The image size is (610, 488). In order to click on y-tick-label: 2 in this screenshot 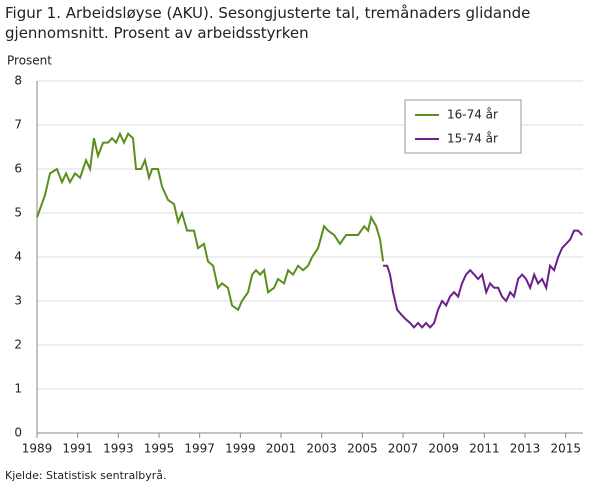, I will do `click(18, 345)`.